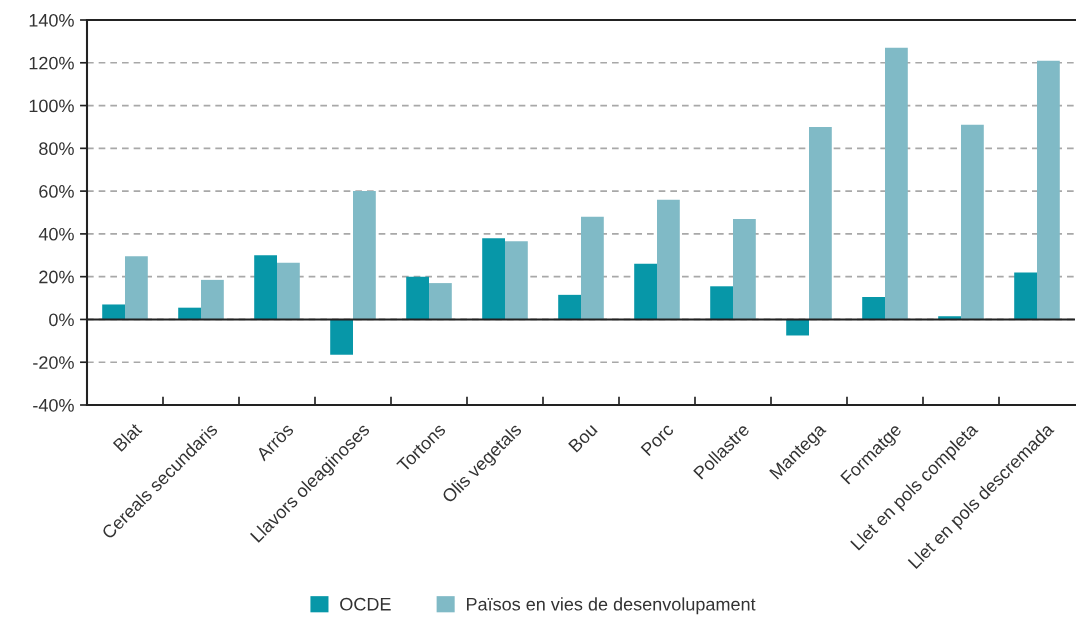  What do you see at coordinates (51, 63) in the screenshot?
I see `y-tick-label: 120%` at bounding box center [51, 63].